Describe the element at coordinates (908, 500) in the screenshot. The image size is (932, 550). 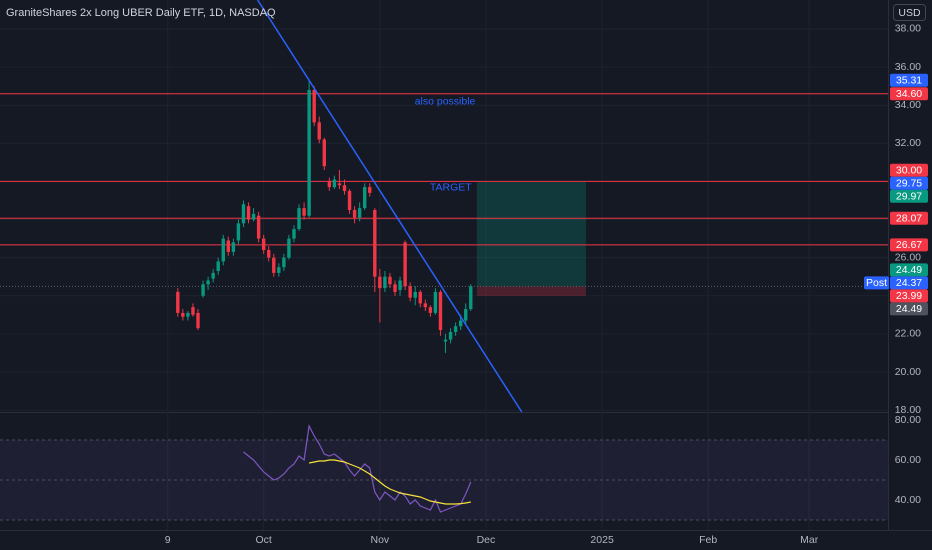
I see `rsi-tick-label: 40.00` at that location.